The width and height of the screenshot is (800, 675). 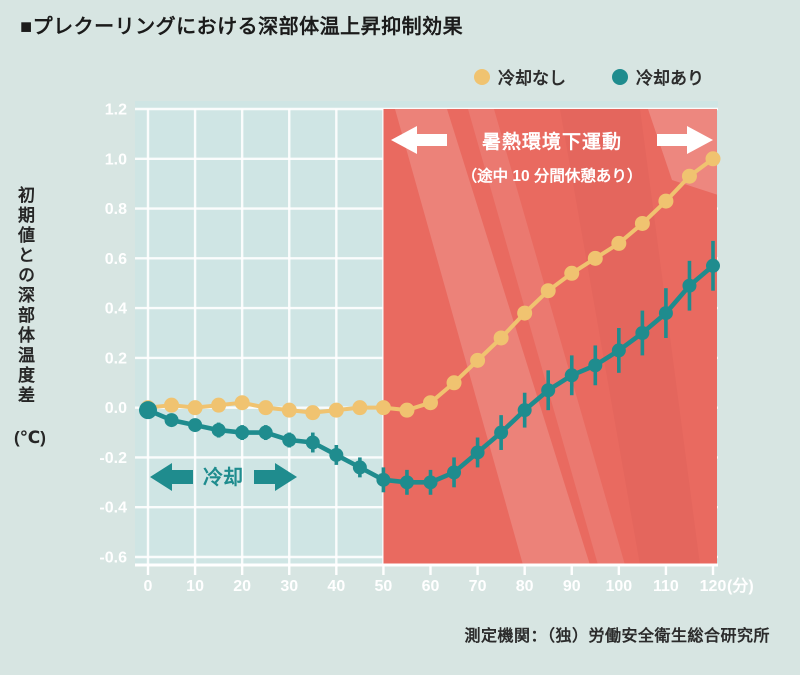 I want to click on y-tick-label: 0.4, so click(x=116, y=309).